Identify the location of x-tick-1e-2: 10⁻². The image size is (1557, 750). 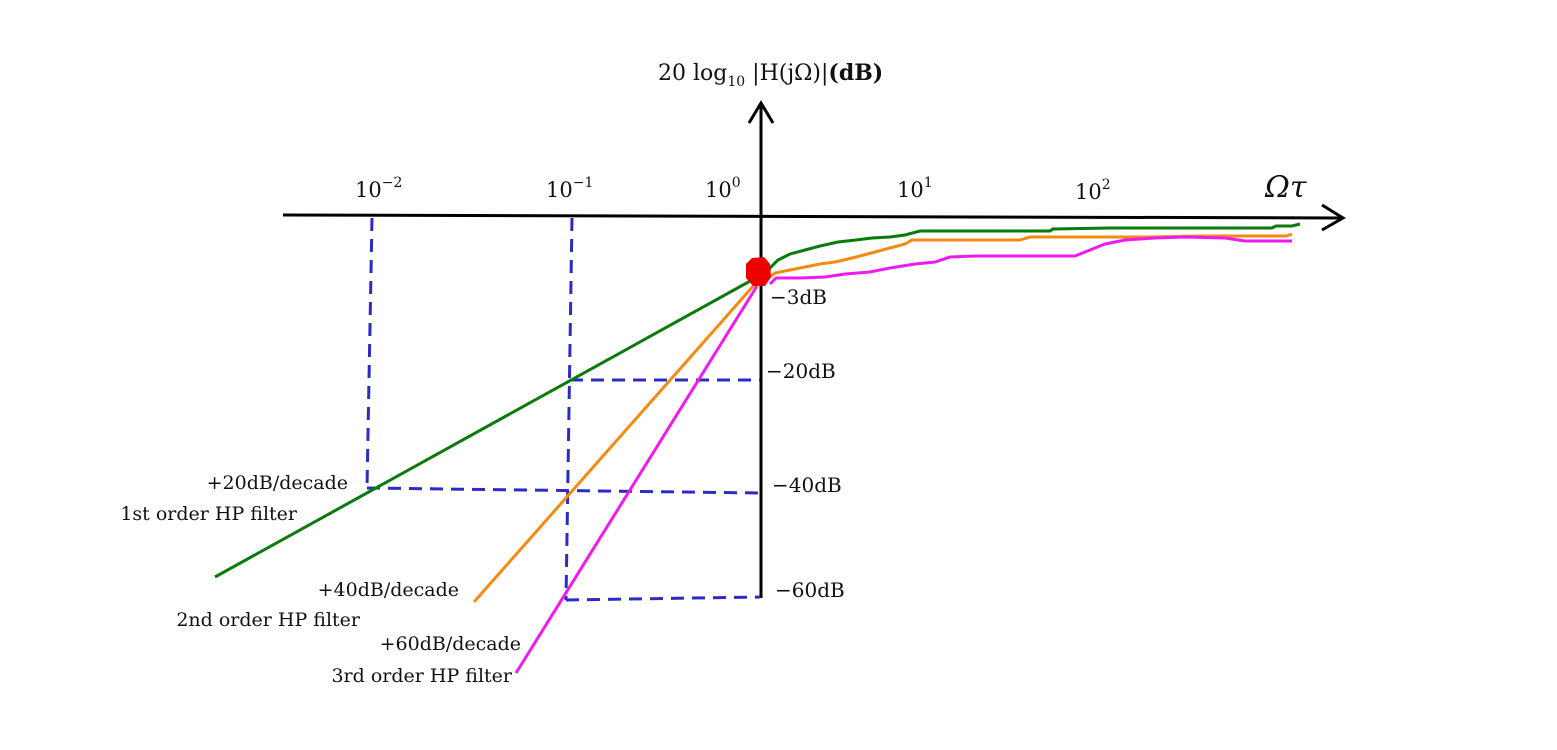
(378, 188).